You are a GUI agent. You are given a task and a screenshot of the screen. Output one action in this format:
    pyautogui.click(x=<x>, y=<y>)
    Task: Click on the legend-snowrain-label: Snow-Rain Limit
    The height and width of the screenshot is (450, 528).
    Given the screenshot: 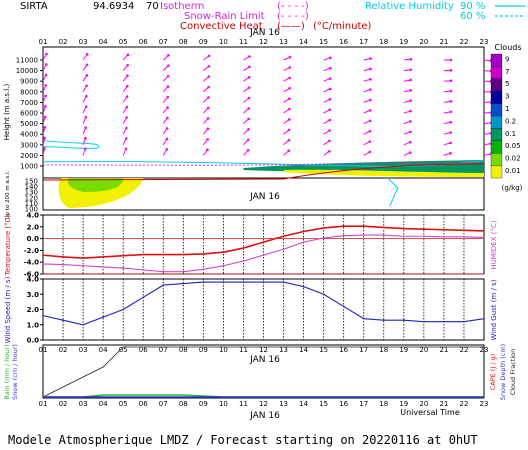 What is the action you would take?
    pyautogui.click(x=224, y=16)
    